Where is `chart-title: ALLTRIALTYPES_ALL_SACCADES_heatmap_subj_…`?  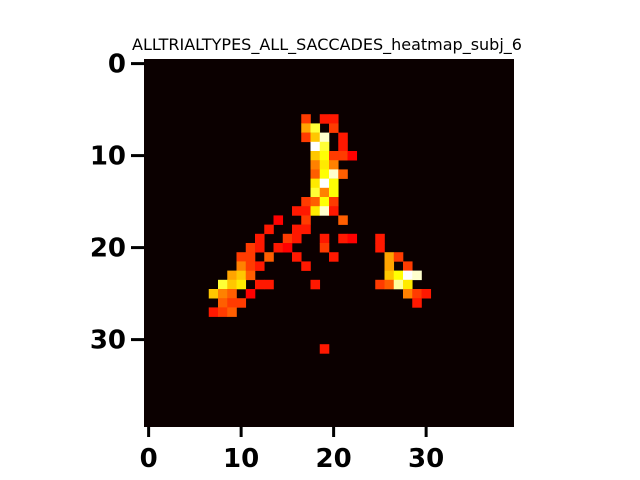
chart-title: ALLTRIALTYPES_ALL_SACCADES_heatmap_subj_… is located at coordinates (327, 45).